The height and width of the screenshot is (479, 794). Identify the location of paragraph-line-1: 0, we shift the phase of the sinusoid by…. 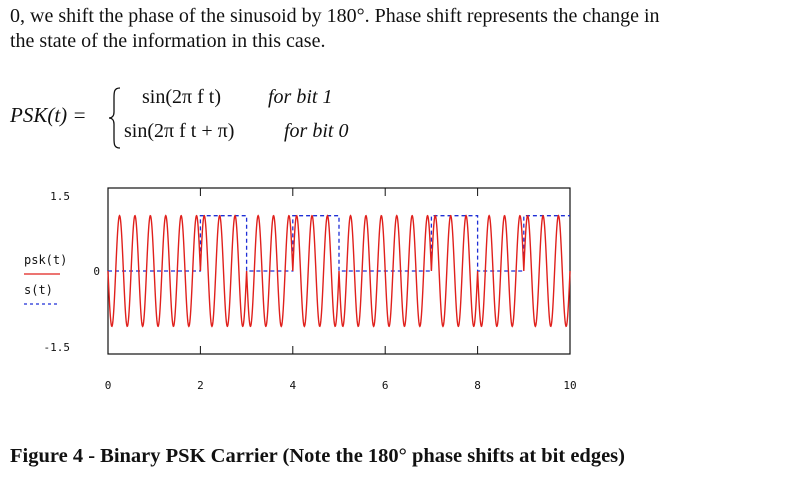
(335, 16).